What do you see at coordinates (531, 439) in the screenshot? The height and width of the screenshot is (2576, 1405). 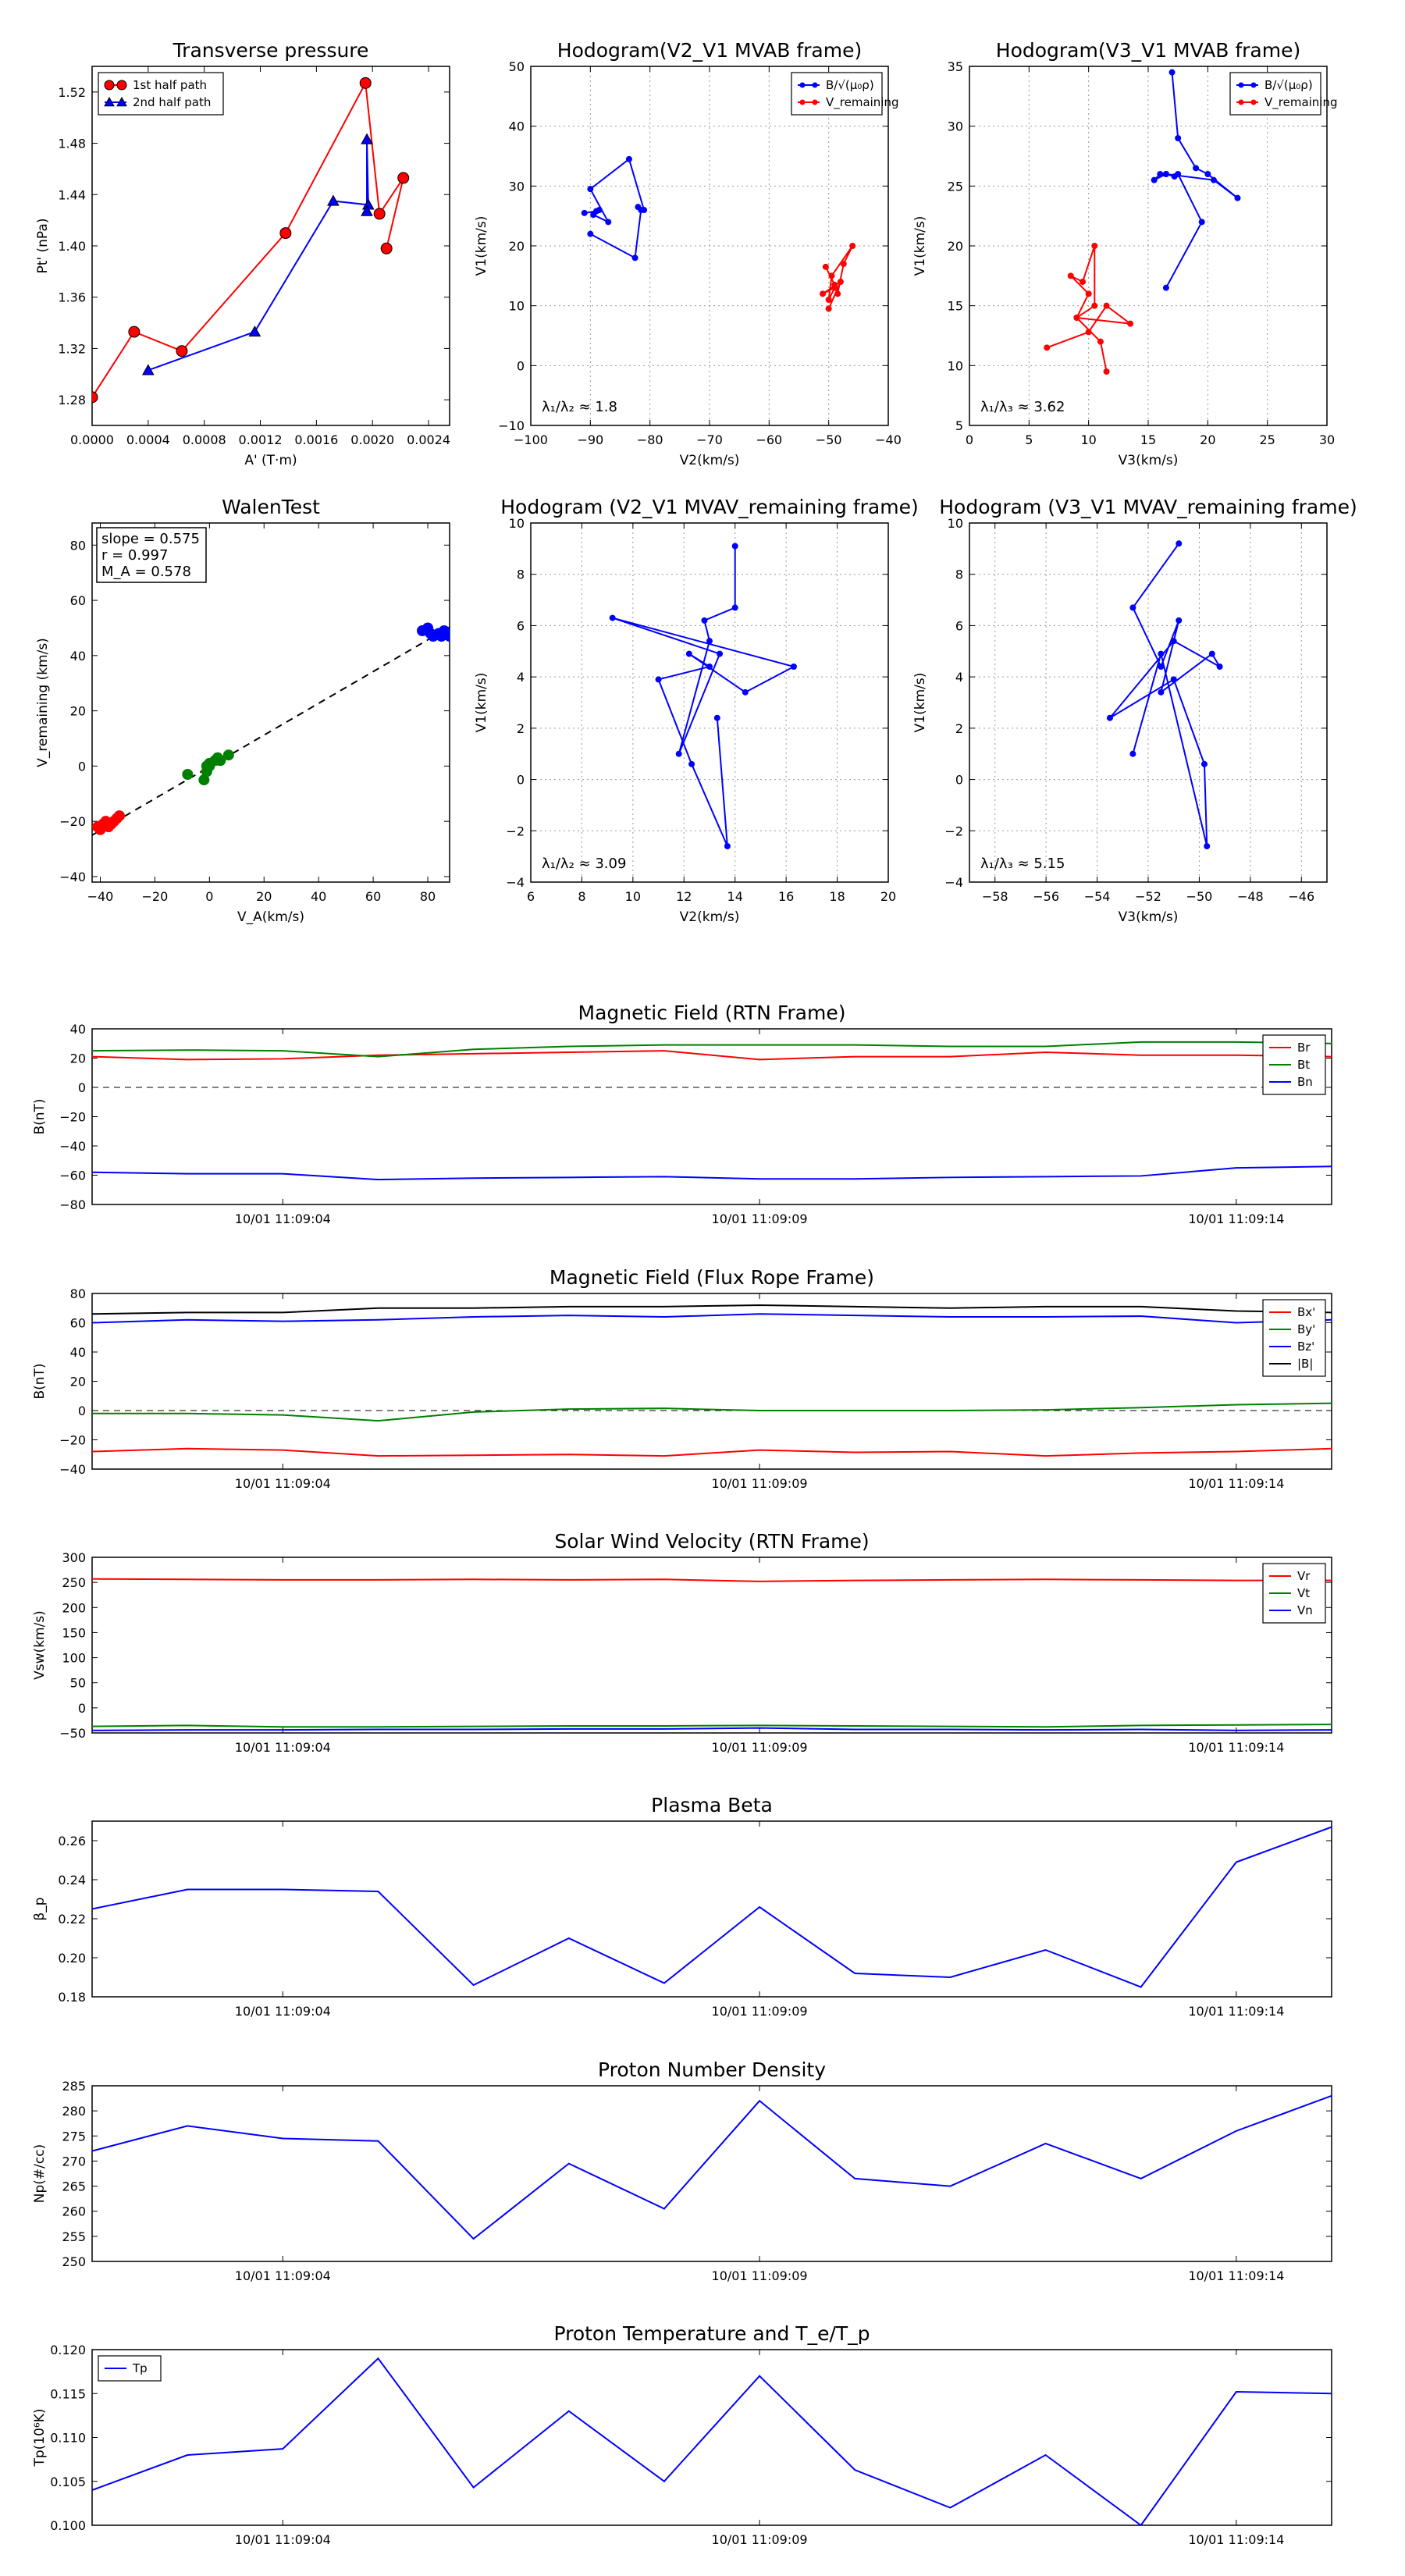 I see `x-tick-label: −100` at bounding box center [531, 439].